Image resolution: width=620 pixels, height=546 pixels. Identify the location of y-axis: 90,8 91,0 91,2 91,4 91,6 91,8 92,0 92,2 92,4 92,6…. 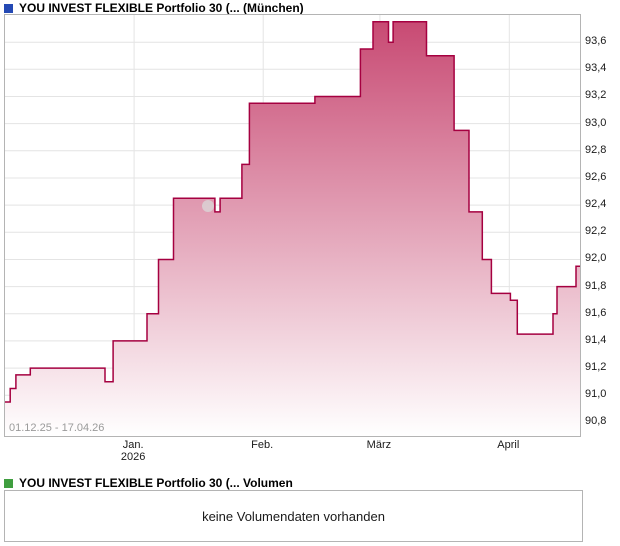
(602, 220).